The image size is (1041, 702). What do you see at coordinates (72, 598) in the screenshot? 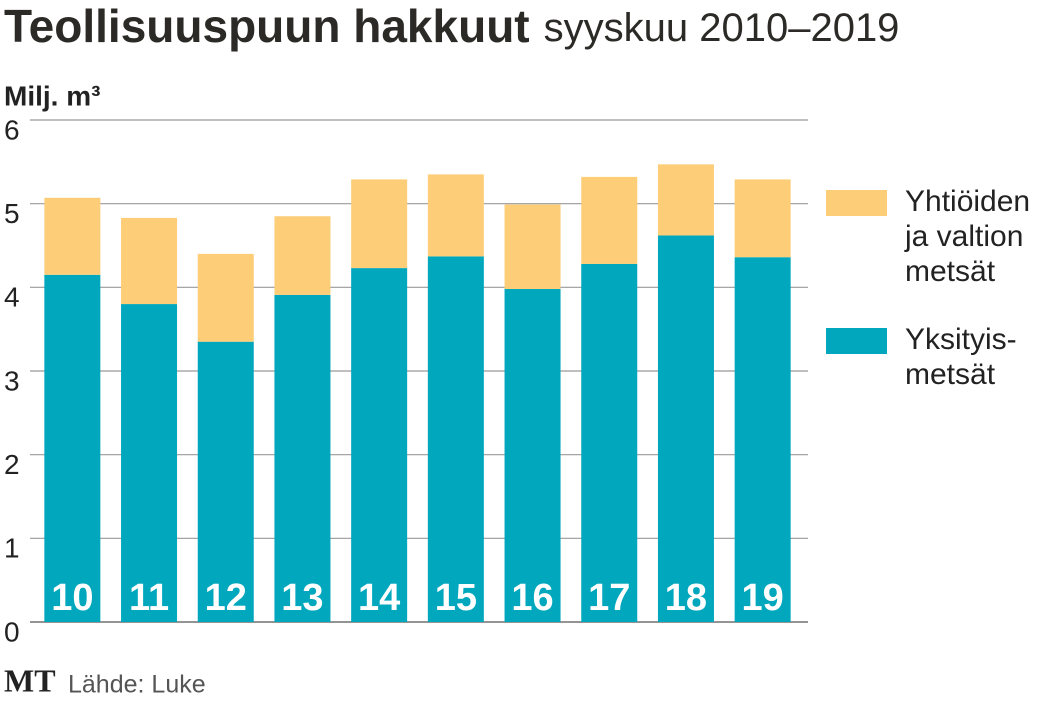
I see `x-tick-label: 10` at bounding box center [72, 598].